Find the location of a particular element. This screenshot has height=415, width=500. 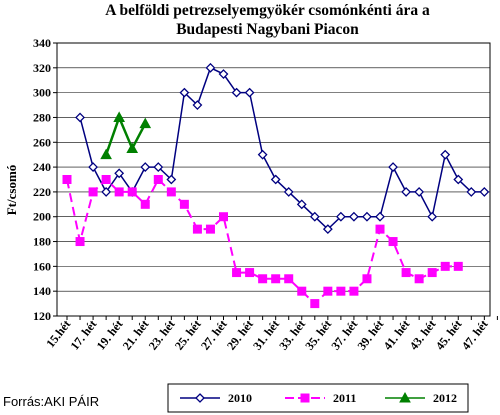

y-tick-label: 200 is located at coordinates (42, 217).